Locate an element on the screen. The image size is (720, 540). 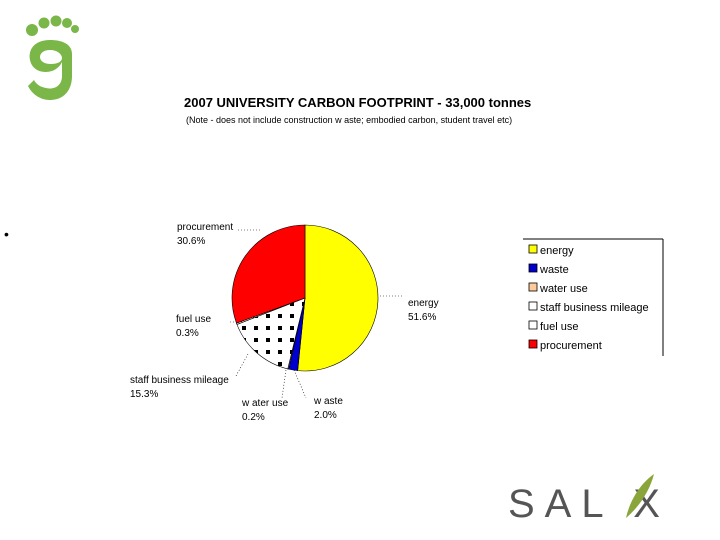
legend-label-procurement: procurement is located at coordinates (571, 346).